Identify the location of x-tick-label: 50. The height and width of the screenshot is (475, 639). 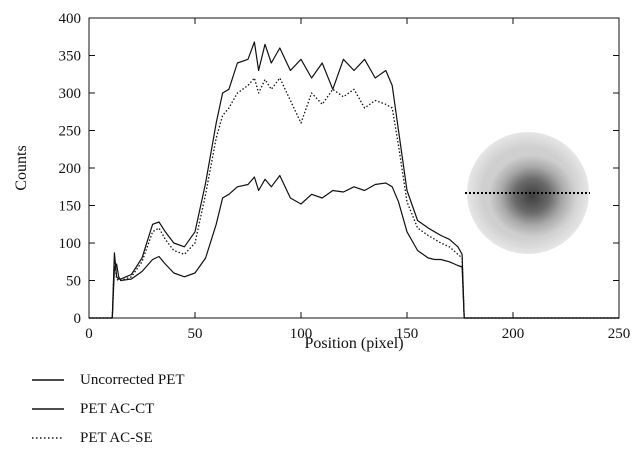
(195, 334).